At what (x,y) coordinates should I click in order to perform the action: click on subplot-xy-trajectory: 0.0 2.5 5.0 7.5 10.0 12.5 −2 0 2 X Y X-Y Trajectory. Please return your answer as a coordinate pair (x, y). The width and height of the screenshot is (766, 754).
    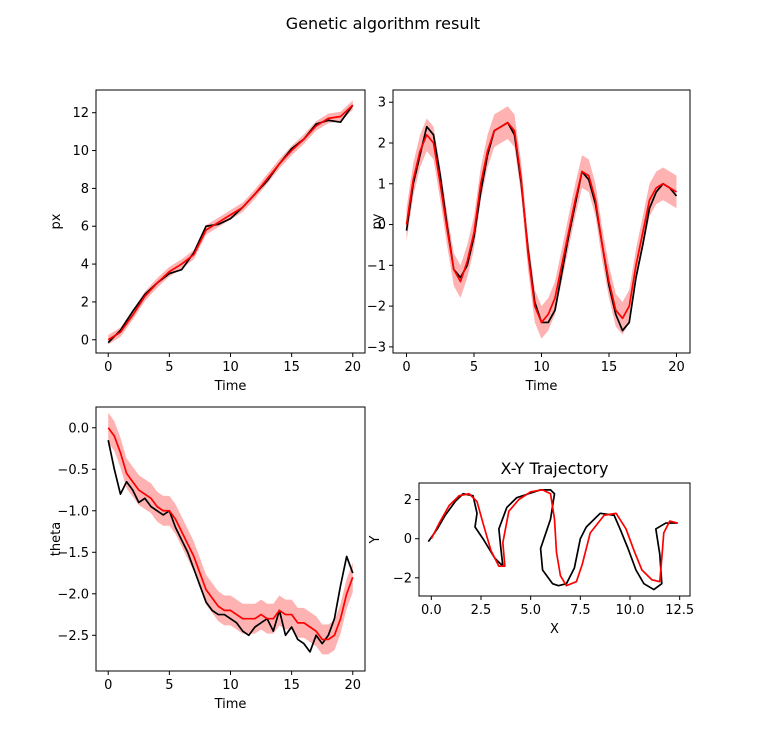
    Looking at the image, I should click on (531, 548).